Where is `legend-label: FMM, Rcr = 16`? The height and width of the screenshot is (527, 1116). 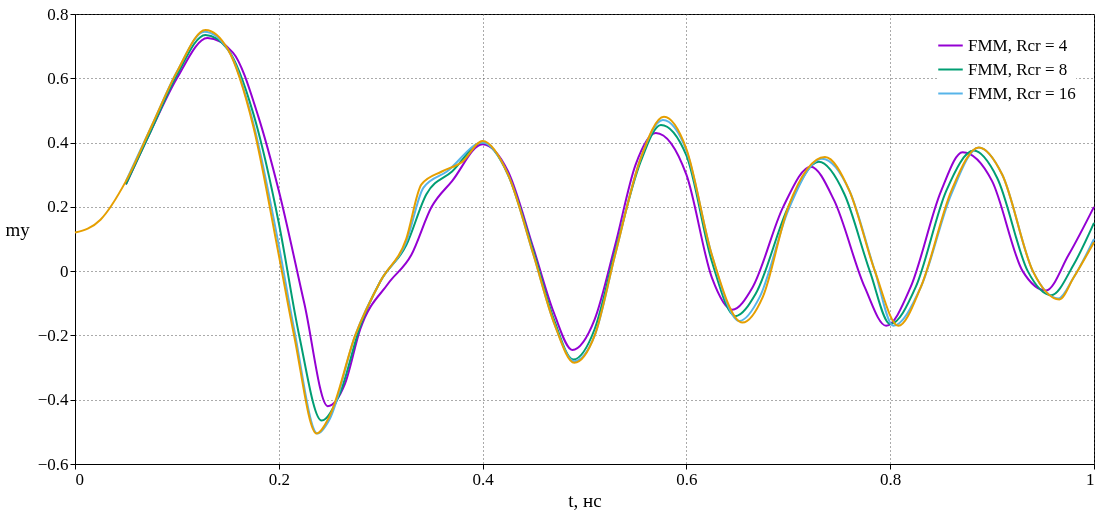
legend-label: FMM, Rcr = 16 is located at coordinates (1022, 93).